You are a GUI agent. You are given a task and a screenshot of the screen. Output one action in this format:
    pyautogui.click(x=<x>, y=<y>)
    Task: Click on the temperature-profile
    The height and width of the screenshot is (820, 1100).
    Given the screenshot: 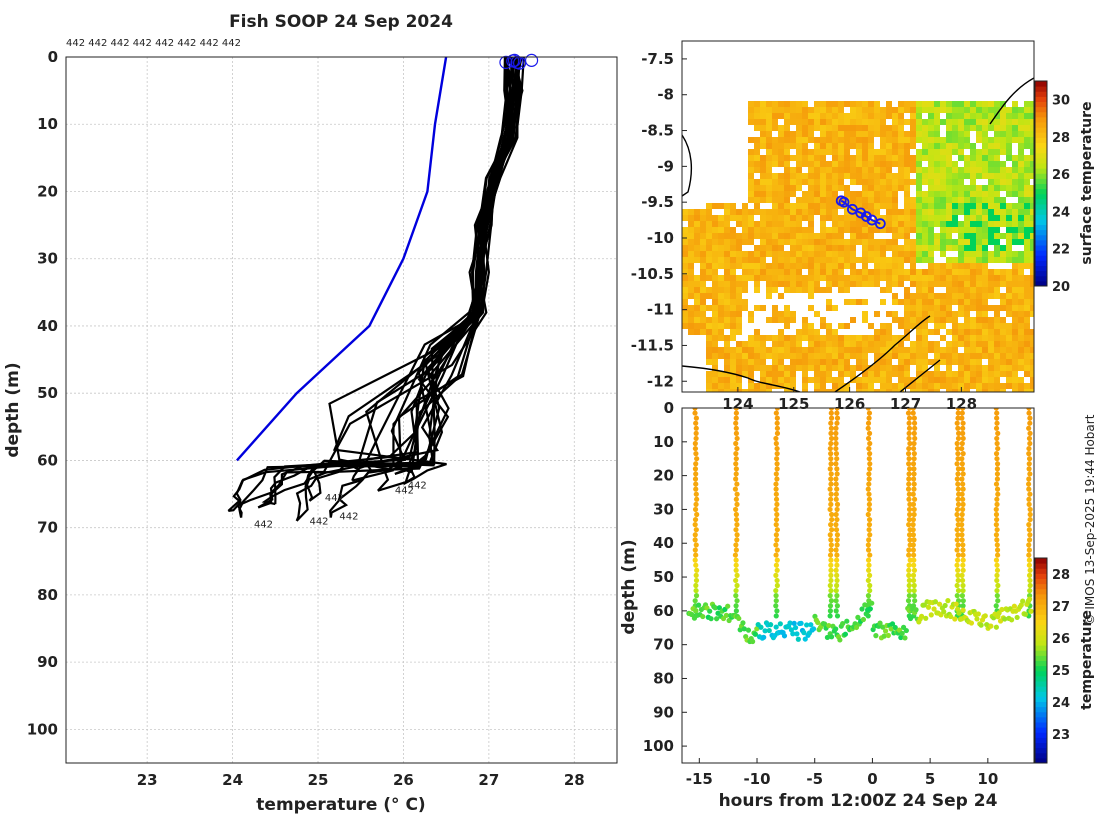 What is the action you would take?
    pyautogui.click(x=444, y=274)
    